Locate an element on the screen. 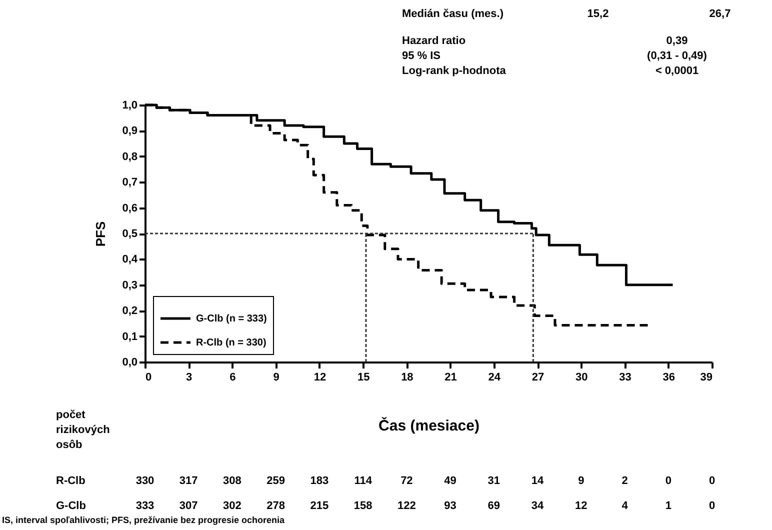 This screenshot has height=530, width=772. text: 302 is located at coordinates (232, 506).